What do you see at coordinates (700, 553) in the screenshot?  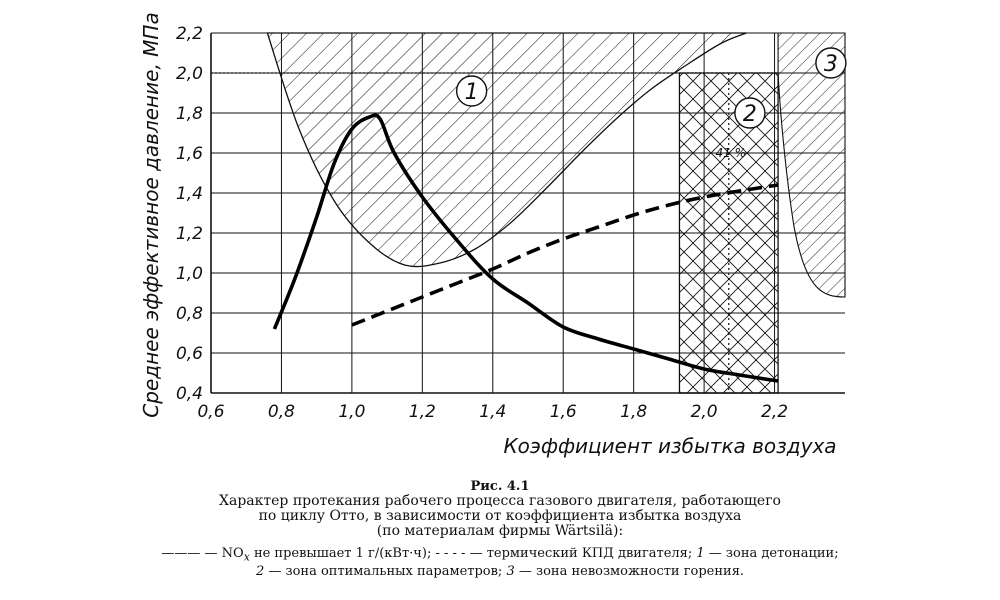 I see `legend-zone1-number: 1` at bounding box center [700, 553].